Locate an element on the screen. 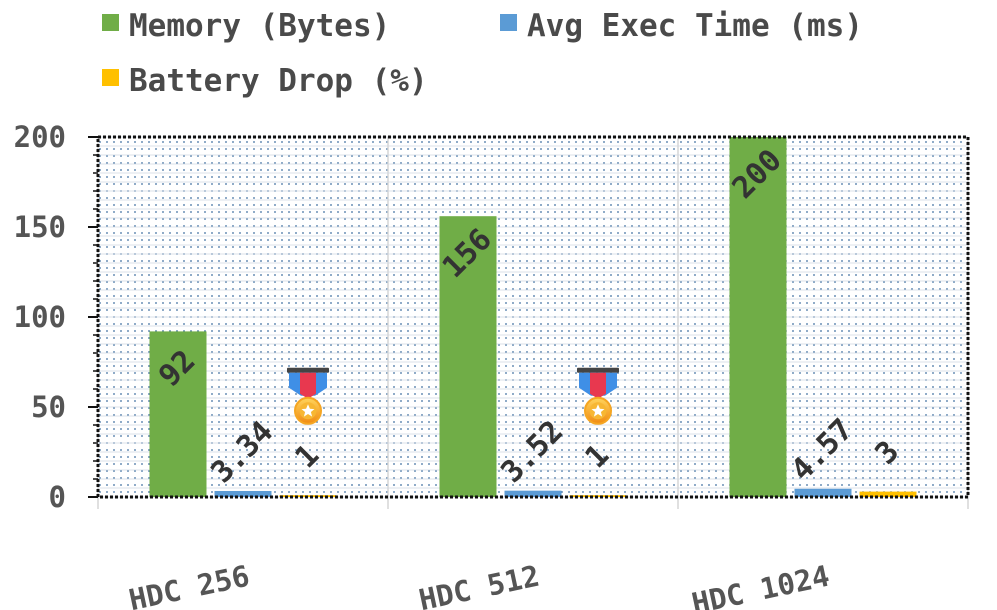 Image resolution: width=997 pixels, height=610 pixels. y-tick-label: 150 is located at coordinates (40, 227).